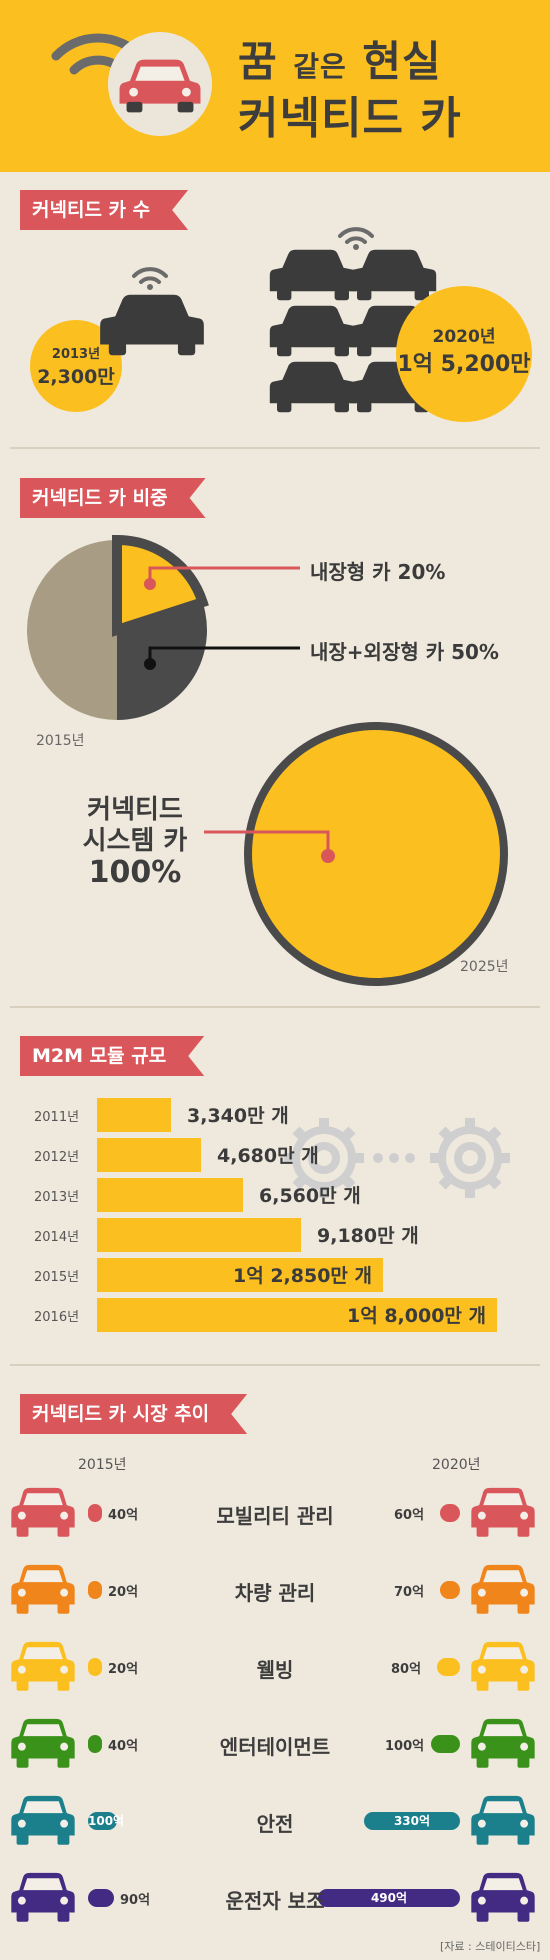  What do you see at coordinates (378, 572) in the screenshot?
I see `pie-label-embedded: 내장형 카 20%` at bounding box center [378, 572].